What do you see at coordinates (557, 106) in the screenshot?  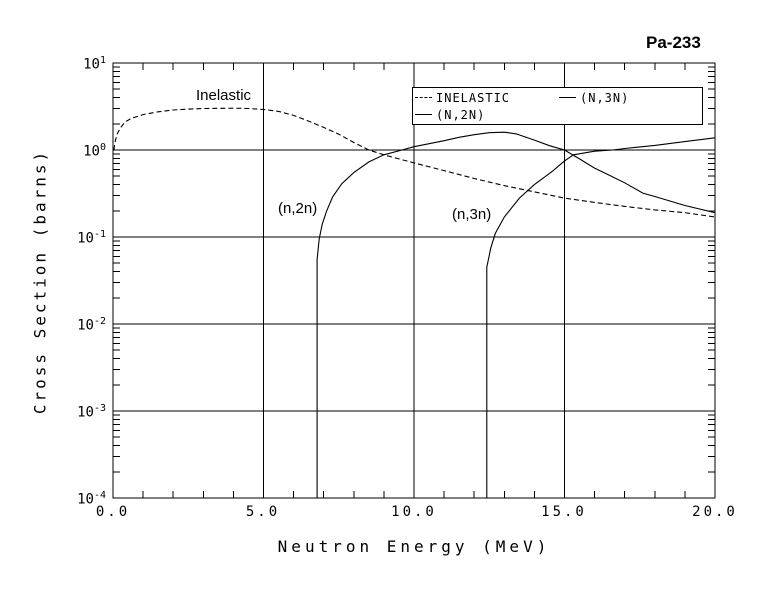 I see `legend-box: INELASTIC (N,3N) (N,2N)` at bounding box center [557, 106].